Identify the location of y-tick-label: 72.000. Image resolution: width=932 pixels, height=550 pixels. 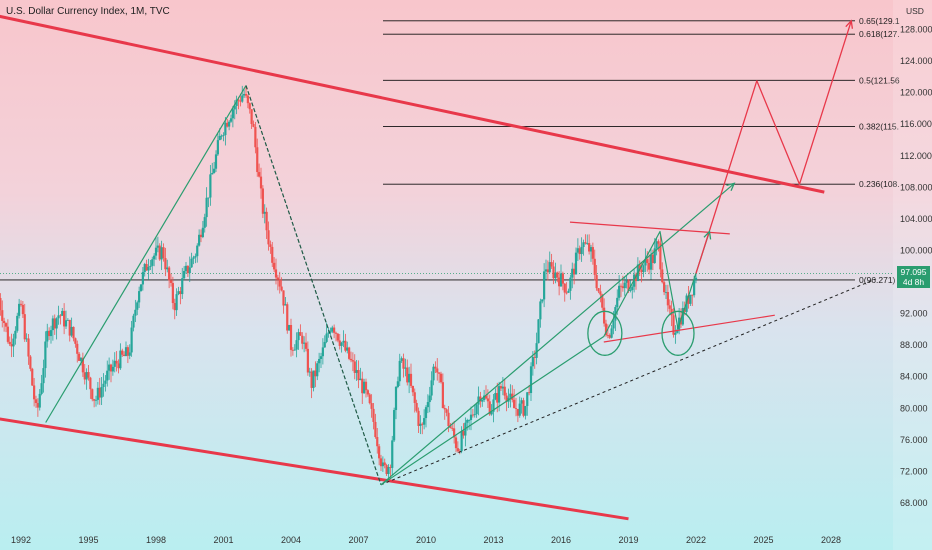
(914, 471).